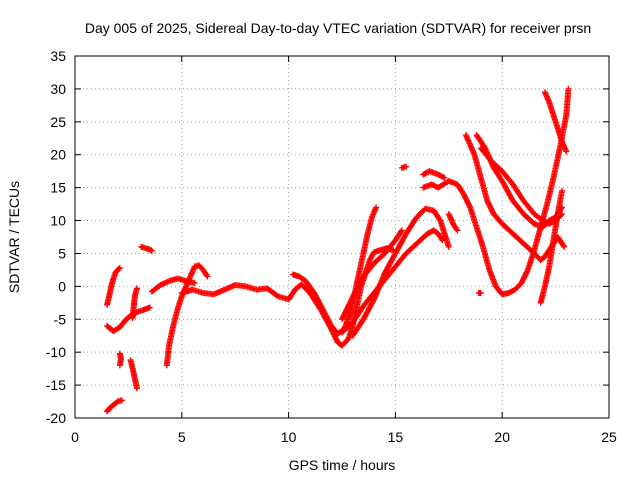 This screenshot has width=640, height=480. What do you see at coordinates (182, 437) in the screenshot?
I see `x-tick-label: 5` at bounding box center [182, 437].